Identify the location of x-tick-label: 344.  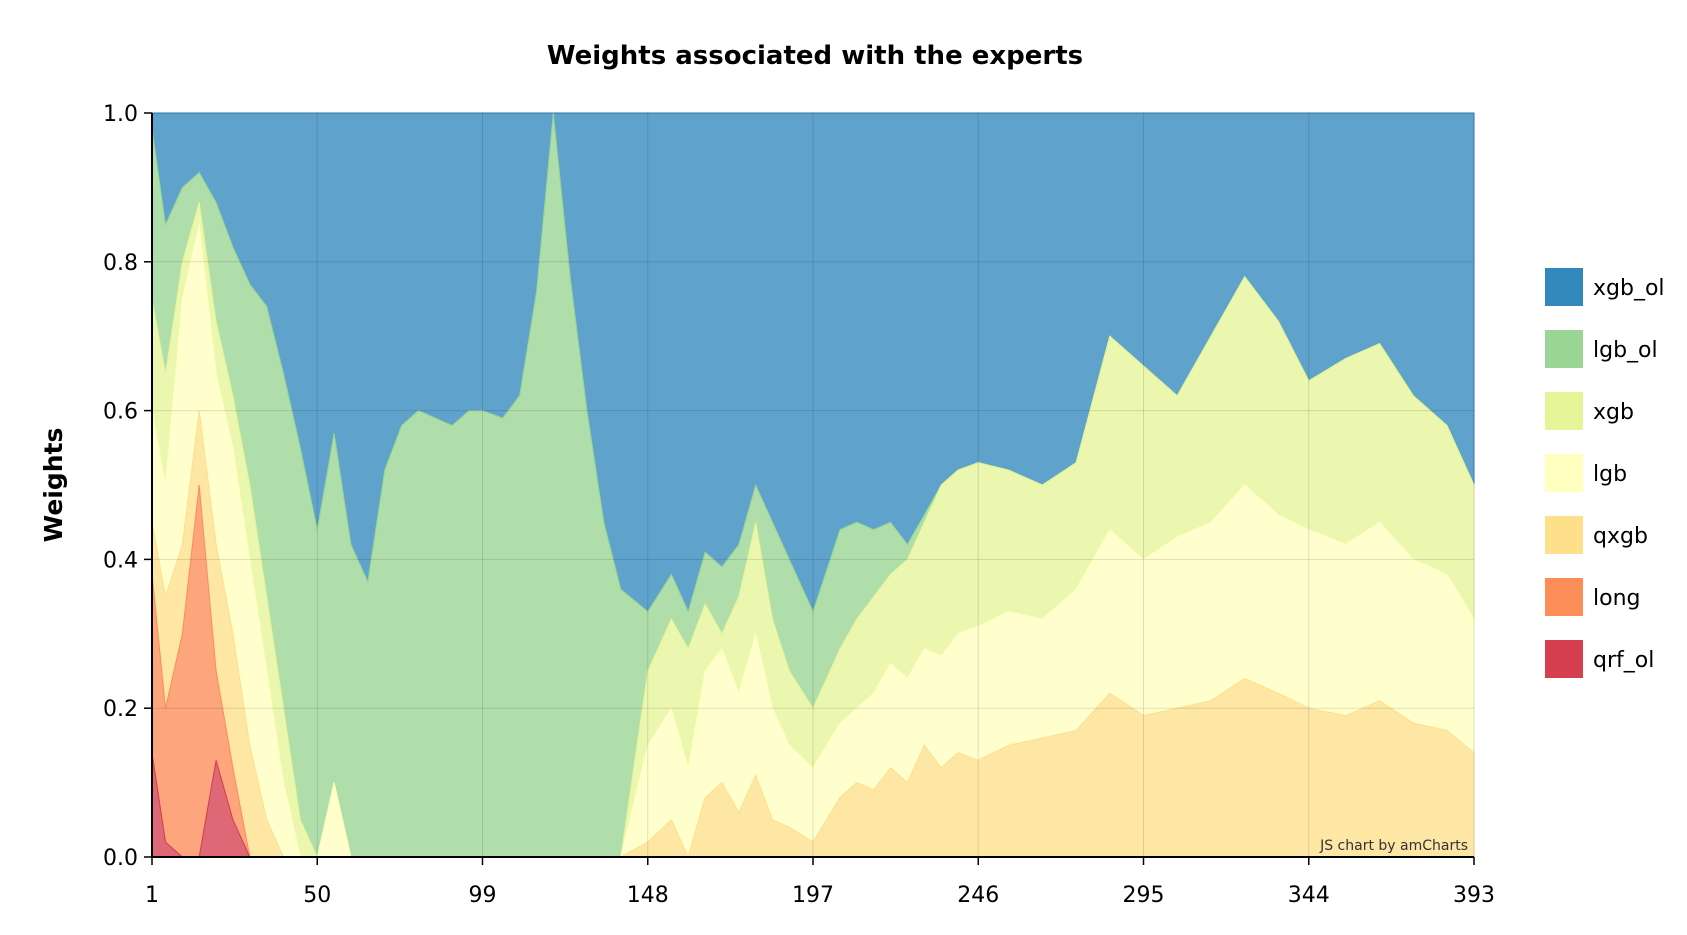
(1309, 895).